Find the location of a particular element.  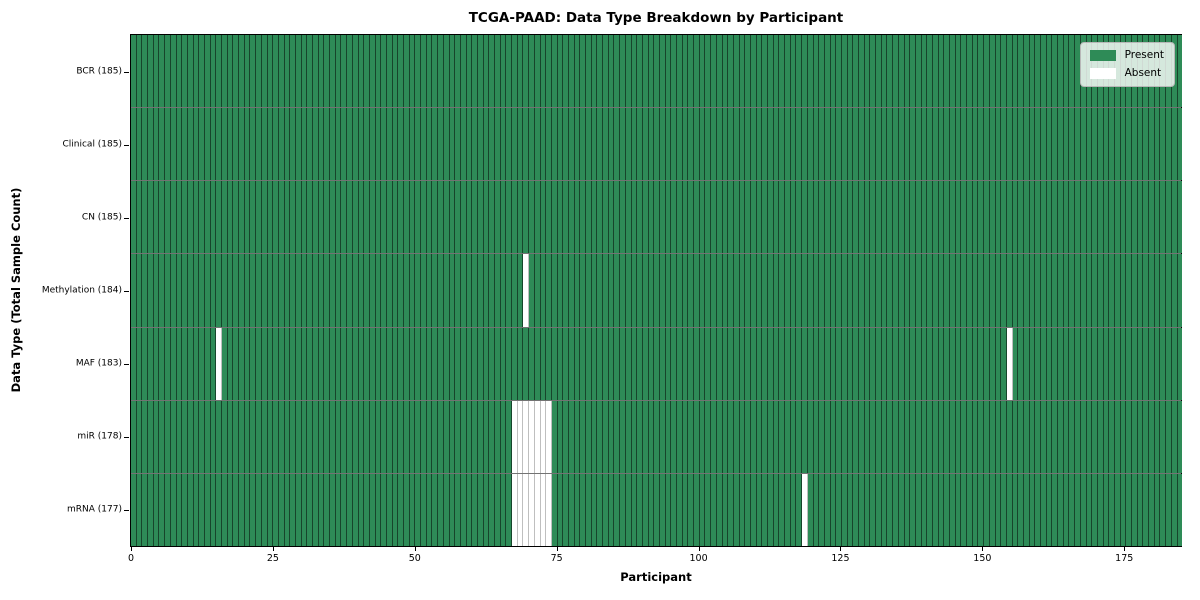

heatmap-row-Methylation is located at coordinates (657, 291).